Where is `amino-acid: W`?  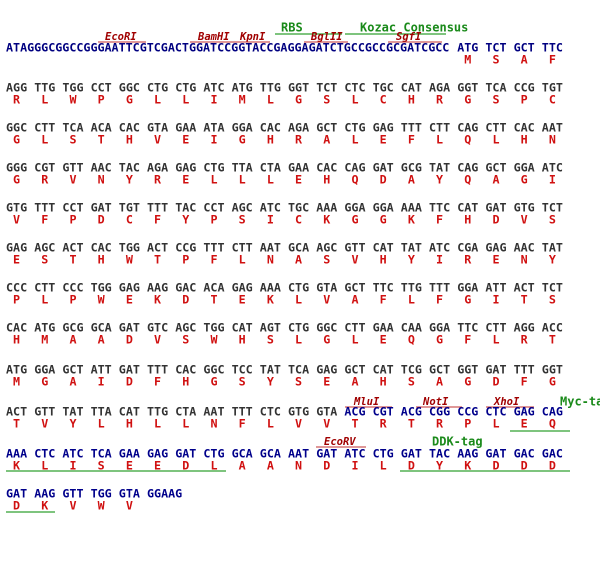
amino-acid: W is located at coordinates (130, 260).